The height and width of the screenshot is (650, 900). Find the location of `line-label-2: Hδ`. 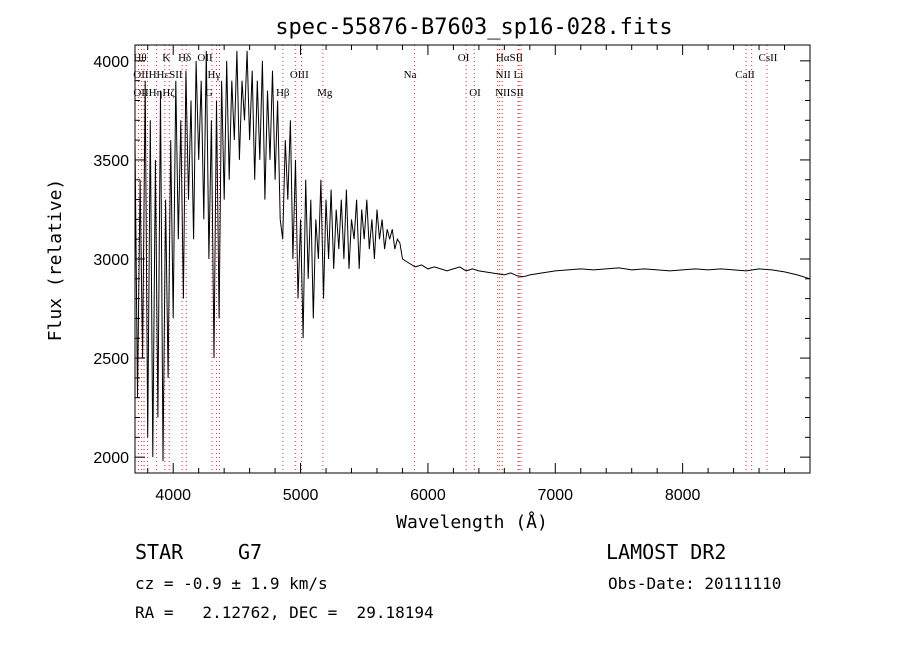

line-label-2: Hδ is located at coordinates (184, 58).